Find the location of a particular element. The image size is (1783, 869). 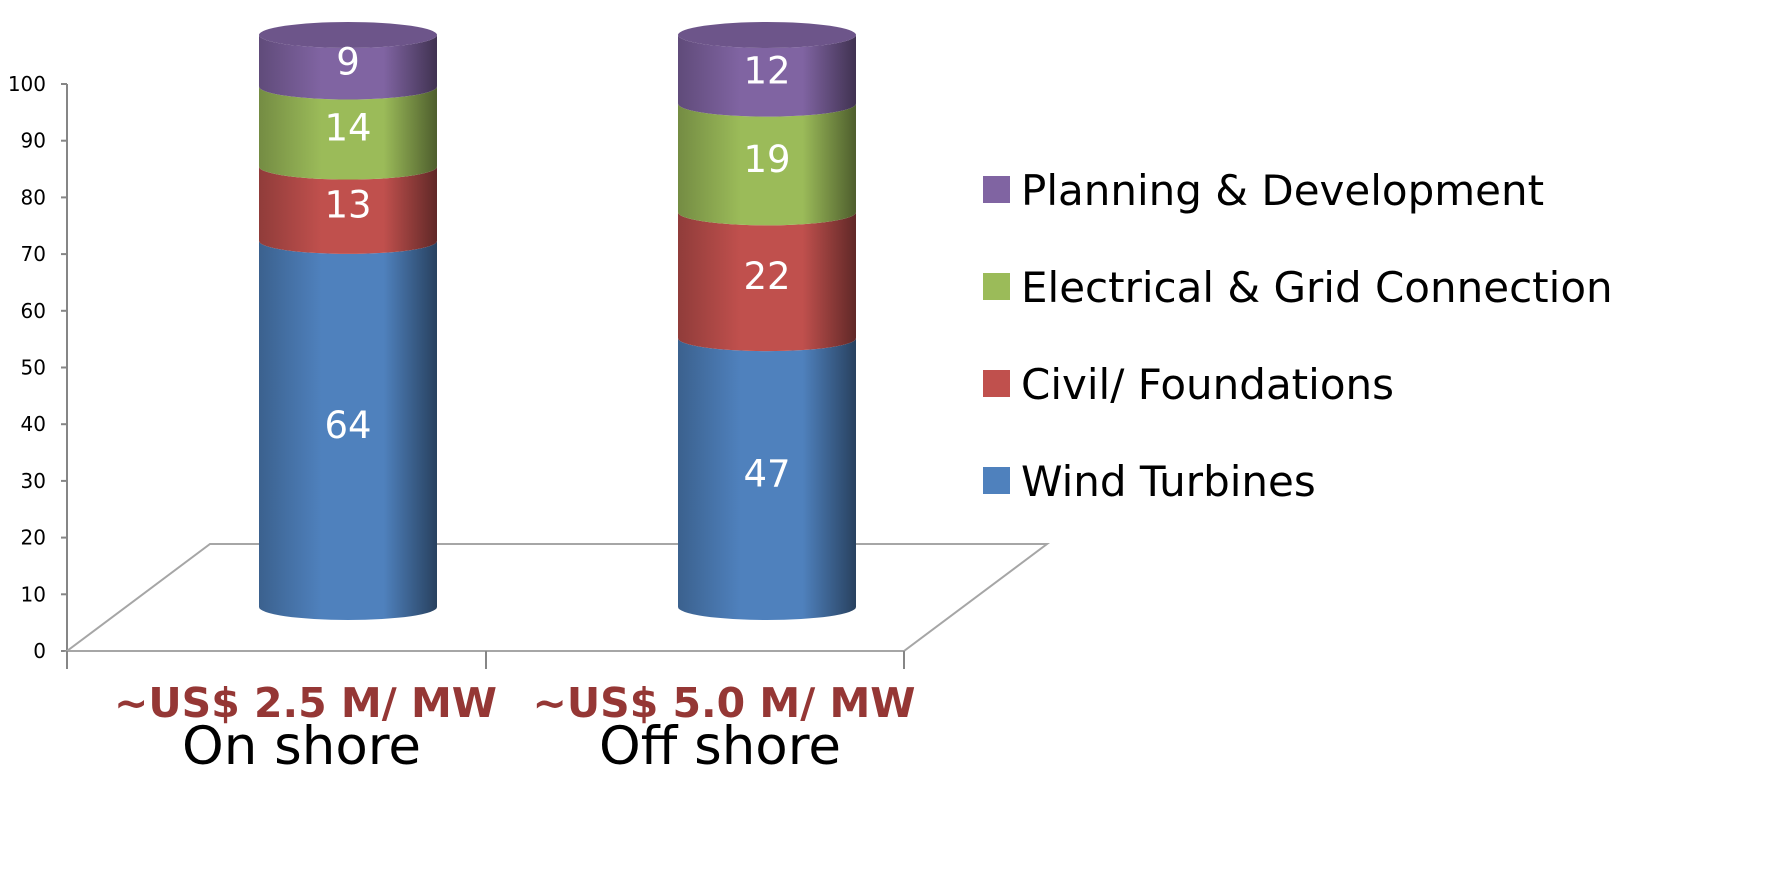

data-label: 64 is located at coordinates (347, 425).